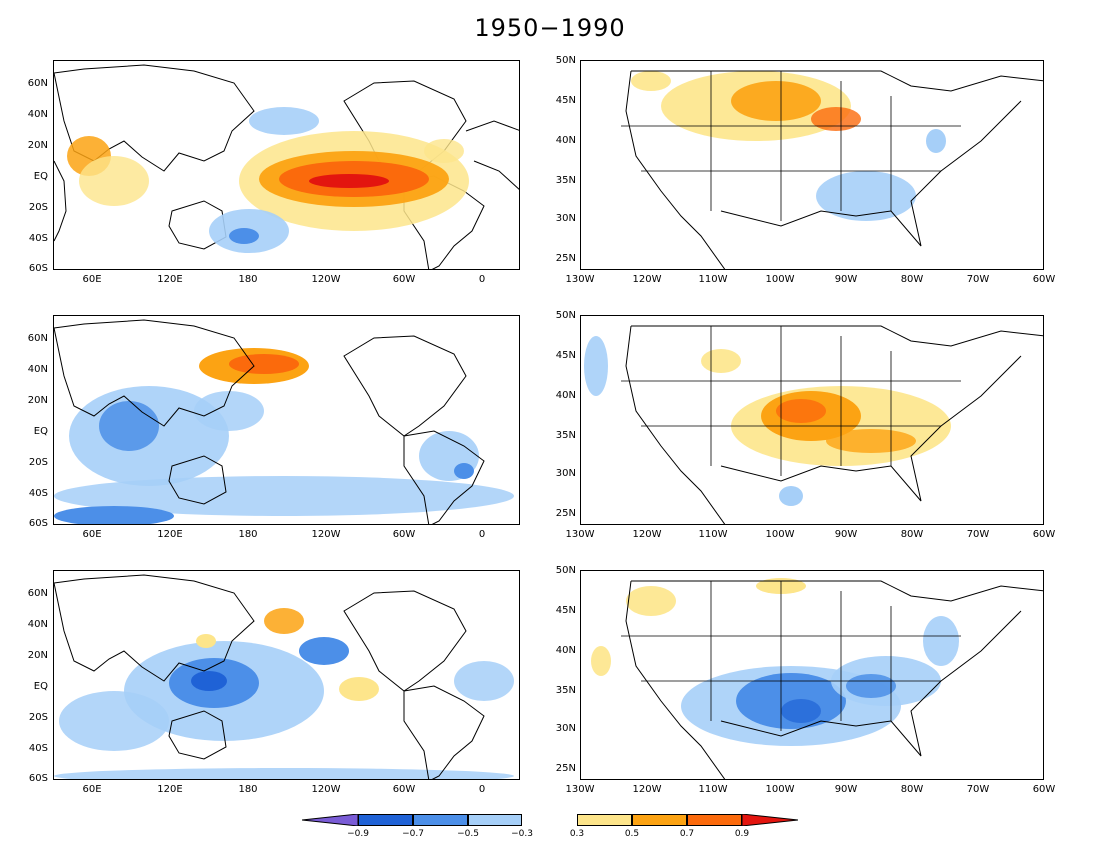 The height and width of the screenshot is (850, 1100). Describe the element at coordinates (38, 493) in the screenshot. I see `lat-tick: 40S` at that location.